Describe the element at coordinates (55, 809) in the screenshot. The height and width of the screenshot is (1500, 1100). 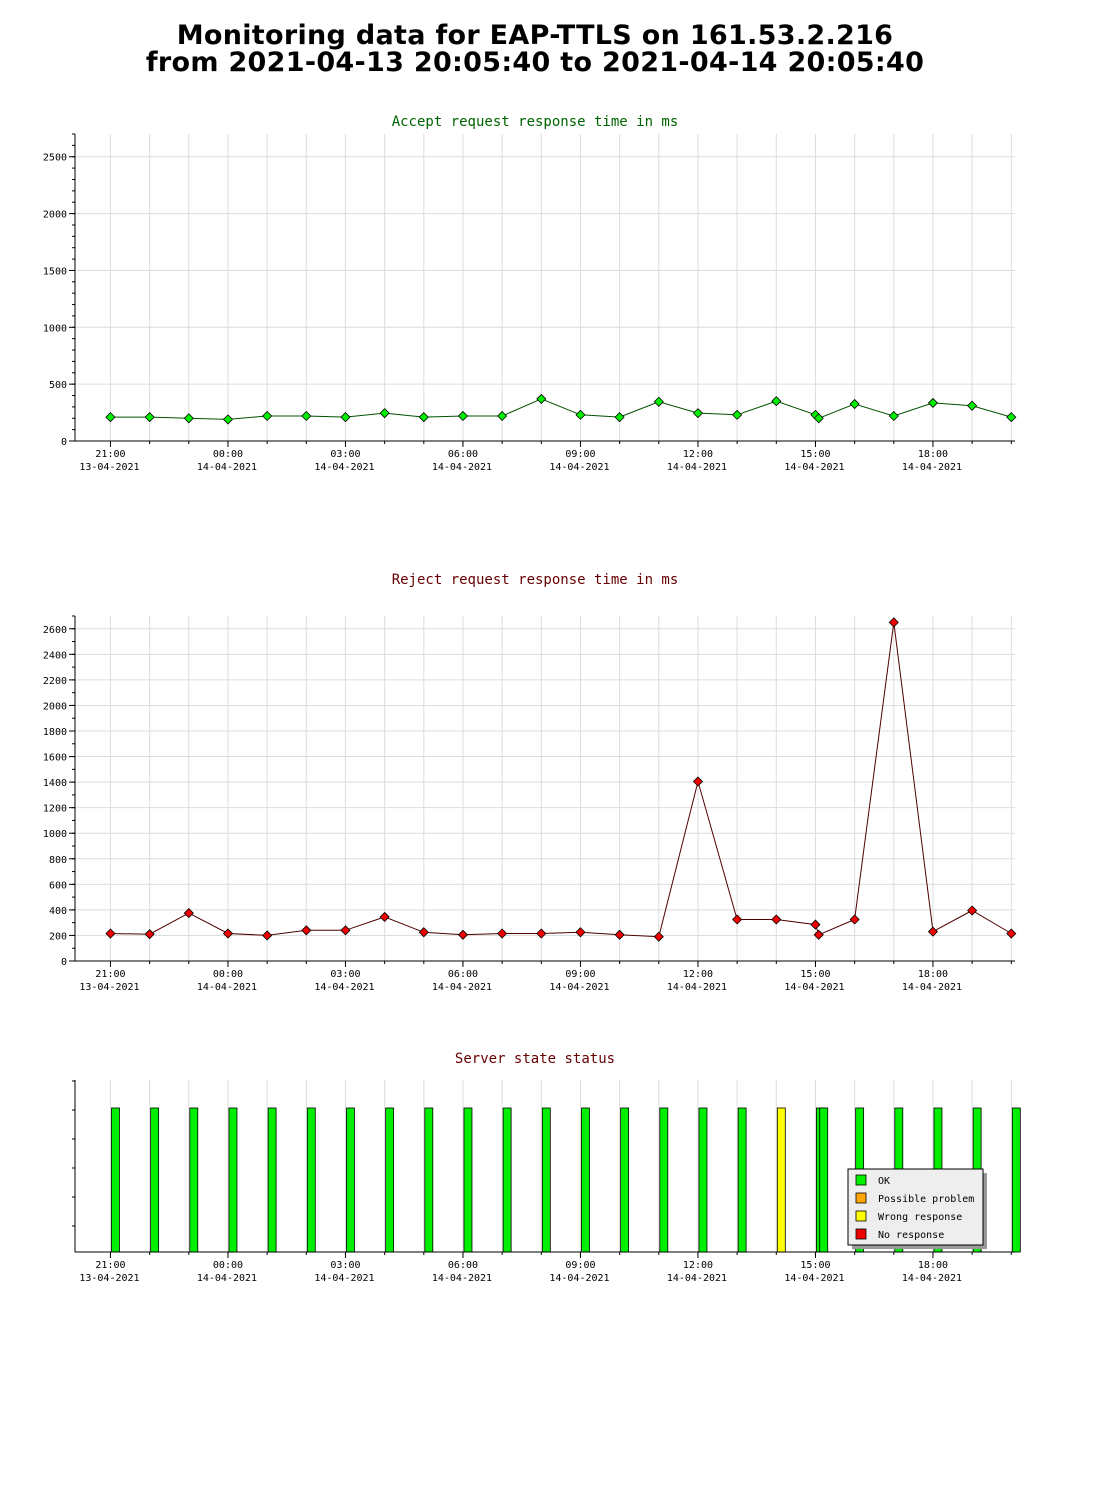
I see `y-tick-label: 1200` at that location.